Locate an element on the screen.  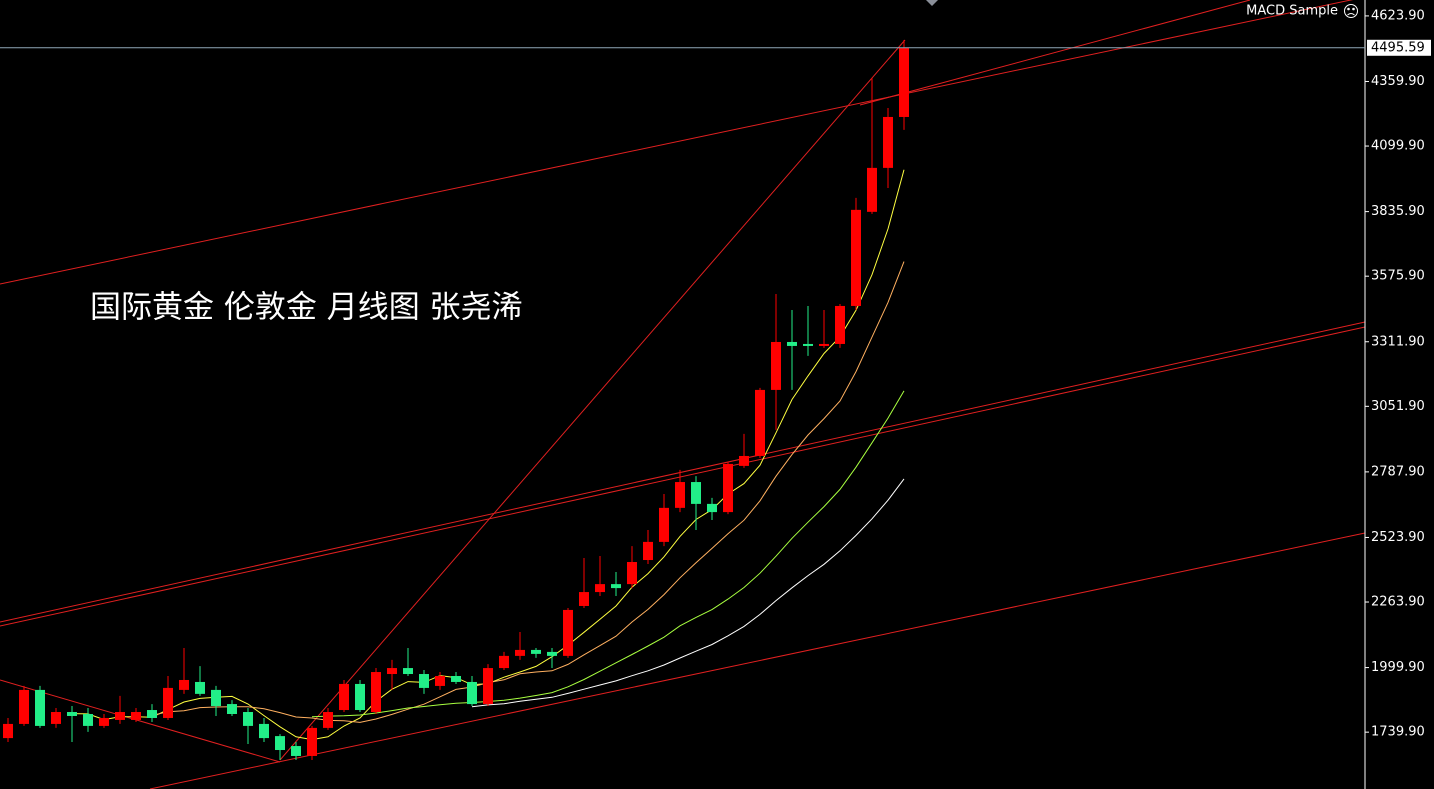
marker is located at coordinates (932, 3).